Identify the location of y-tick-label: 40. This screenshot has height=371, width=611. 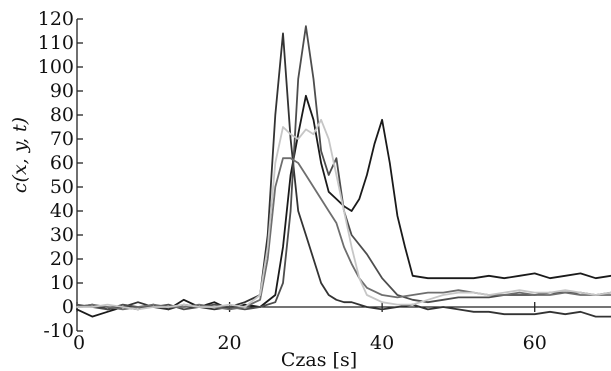
(62, 211).